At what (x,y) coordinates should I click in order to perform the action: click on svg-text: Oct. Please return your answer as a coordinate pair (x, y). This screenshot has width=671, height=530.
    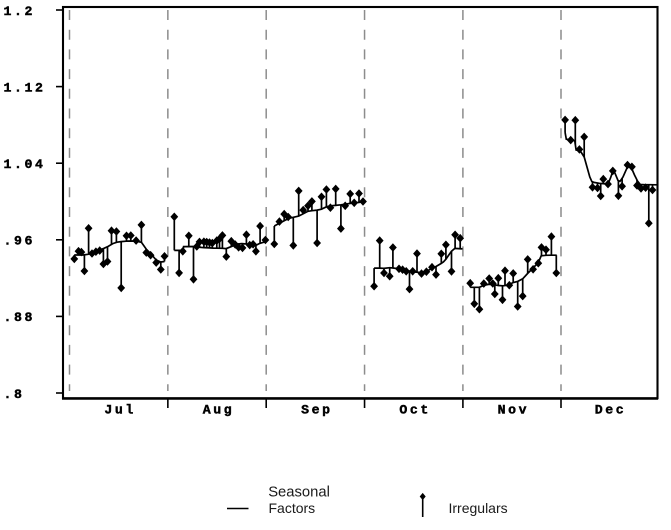
    Looking at the image, I should click on (415, 410).